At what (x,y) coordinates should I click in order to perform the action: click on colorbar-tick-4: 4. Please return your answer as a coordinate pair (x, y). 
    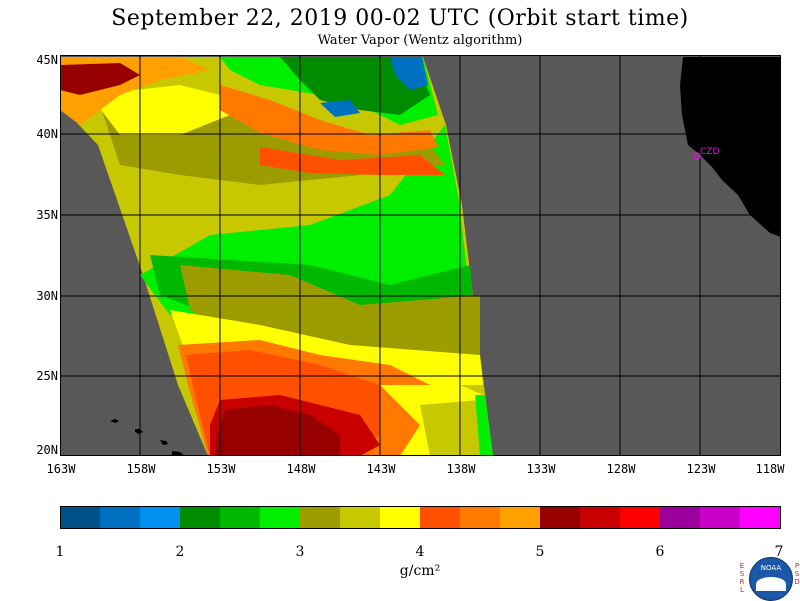
    Looking at the image, I should click on (420, 552).